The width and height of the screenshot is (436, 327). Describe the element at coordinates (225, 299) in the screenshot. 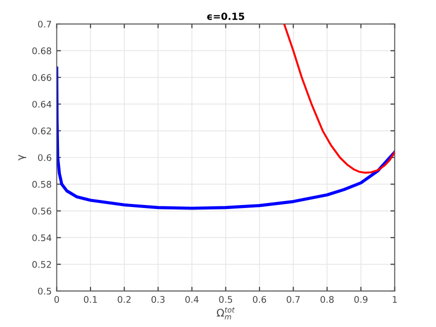

I see `x-tick-label: 0.5` at that location.